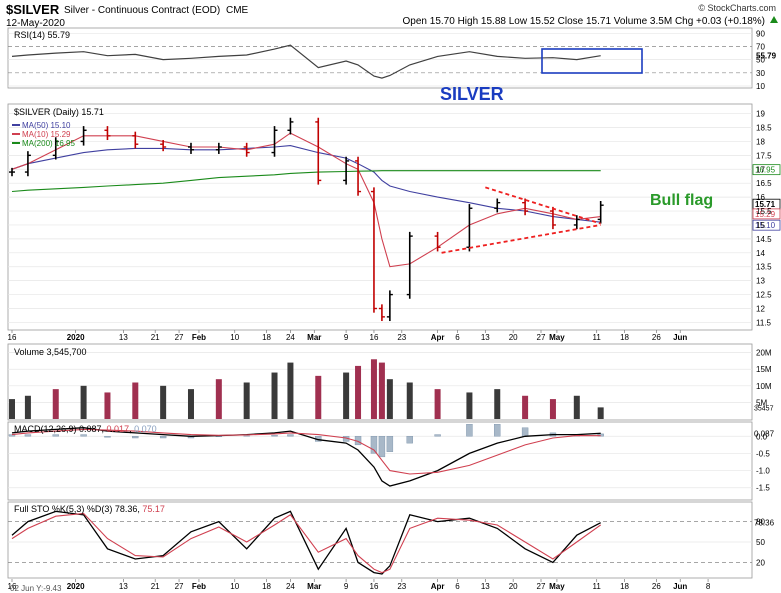 Image resolution: width=781 pixels, height=593 pixels. What do you see at coordinates (290, 337) in the screenshot?
I see `top_labels-label: 24` at bounding box center [290, 337].